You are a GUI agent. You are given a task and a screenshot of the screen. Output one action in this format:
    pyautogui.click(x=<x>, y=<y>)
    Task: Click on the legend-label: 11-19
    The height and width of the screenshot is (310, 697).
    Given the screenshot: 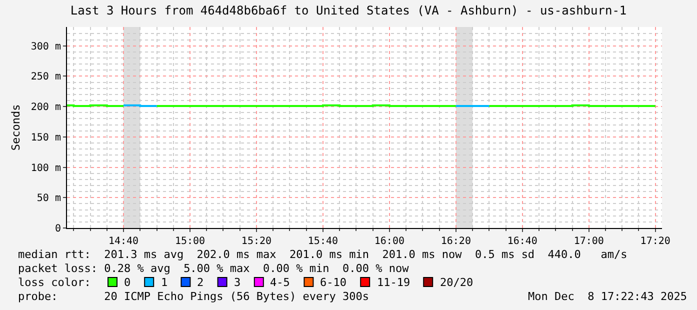 What is the action you would take?
    pyautogui.click(x=393, y=282)
    